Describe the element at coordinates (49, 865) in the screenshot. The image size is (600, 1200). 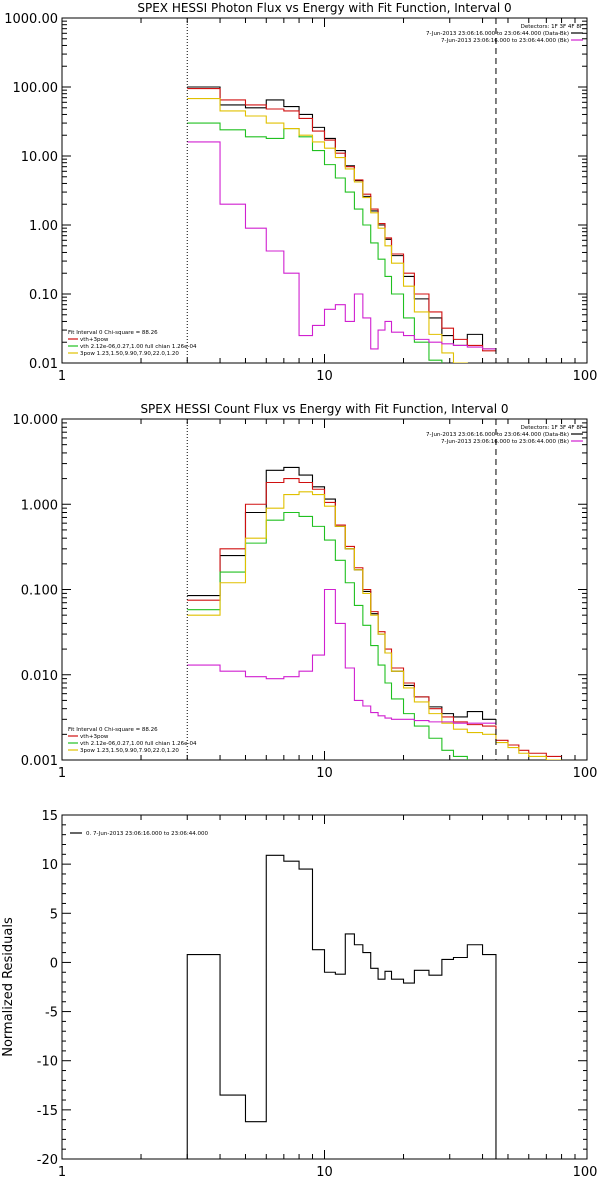
I see `y-tick-label: 10` at that location.